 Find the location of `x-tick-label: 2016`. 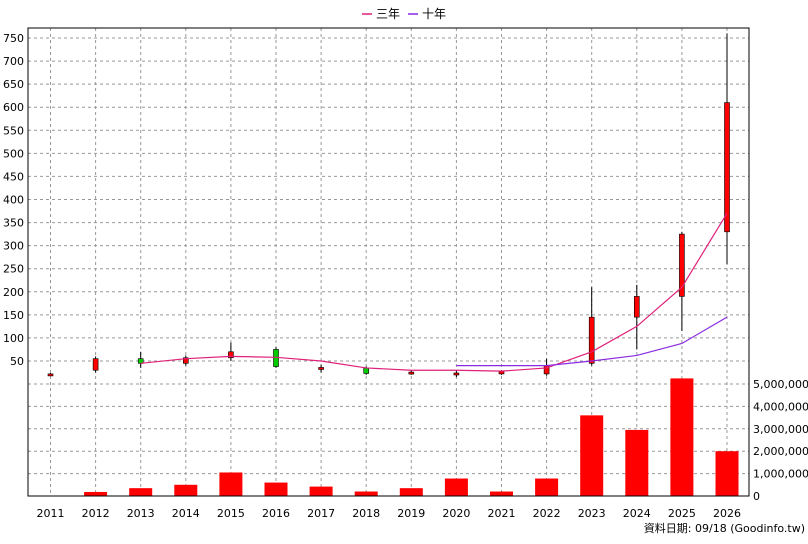

x-tick-label: 2016 is located at coordinates (276, 513).